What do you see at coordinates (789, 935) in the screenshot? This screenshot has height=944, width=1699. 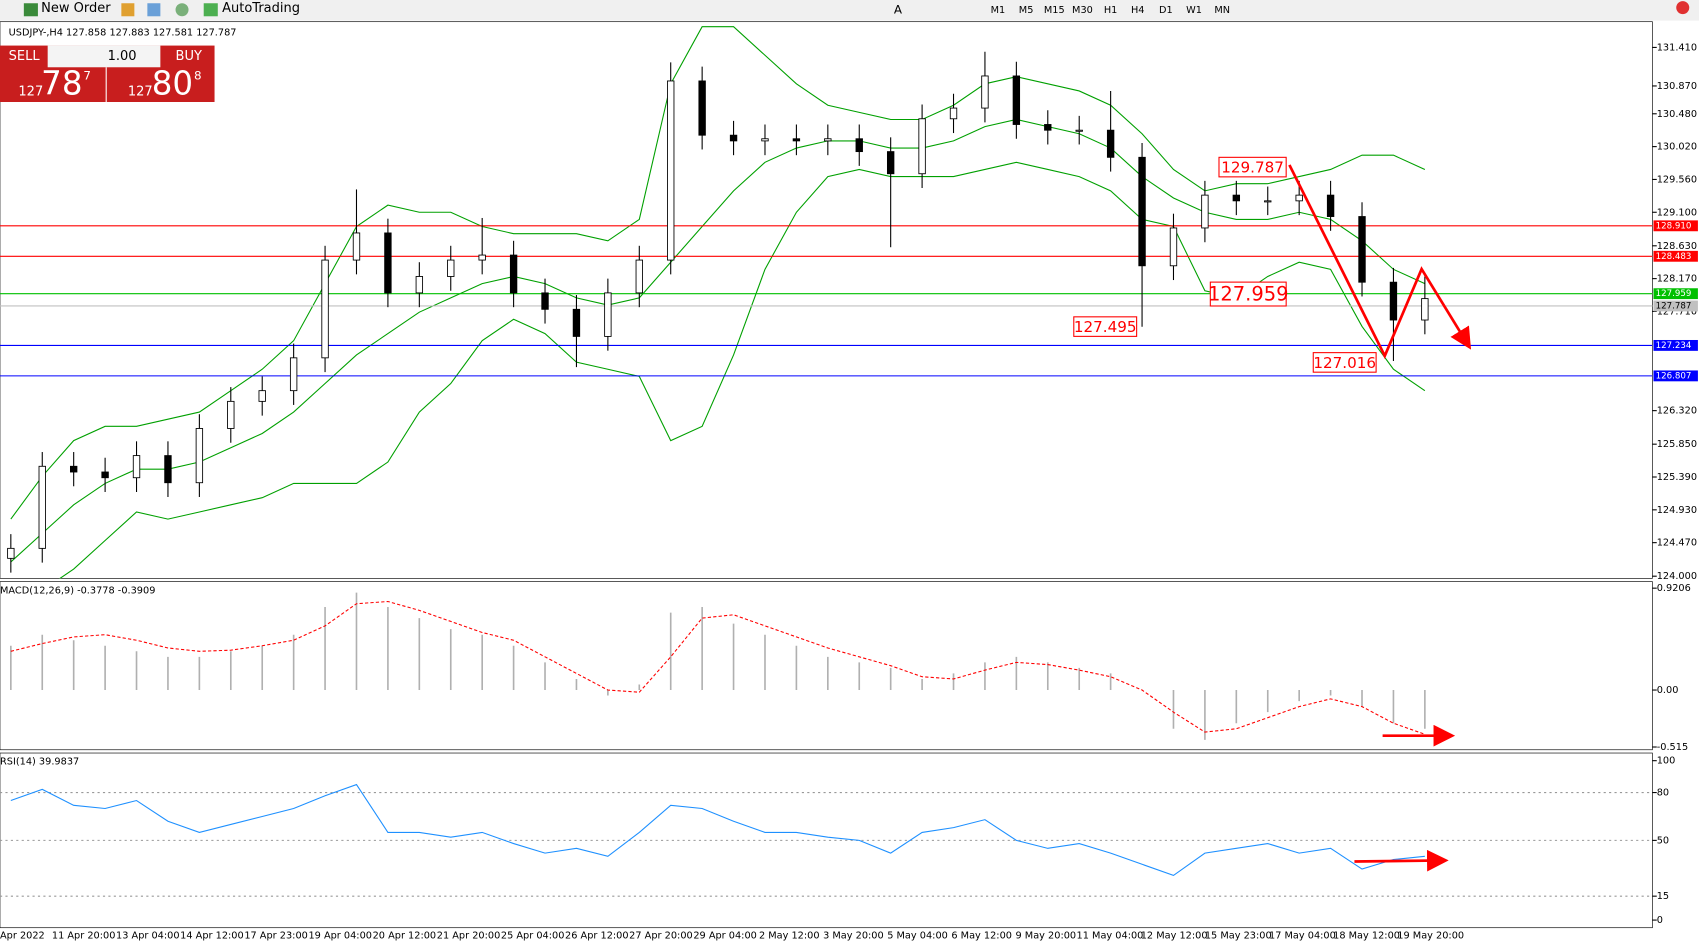 I see `x-tick-label: 2 May 12:00` at bounding box center [789, 935].